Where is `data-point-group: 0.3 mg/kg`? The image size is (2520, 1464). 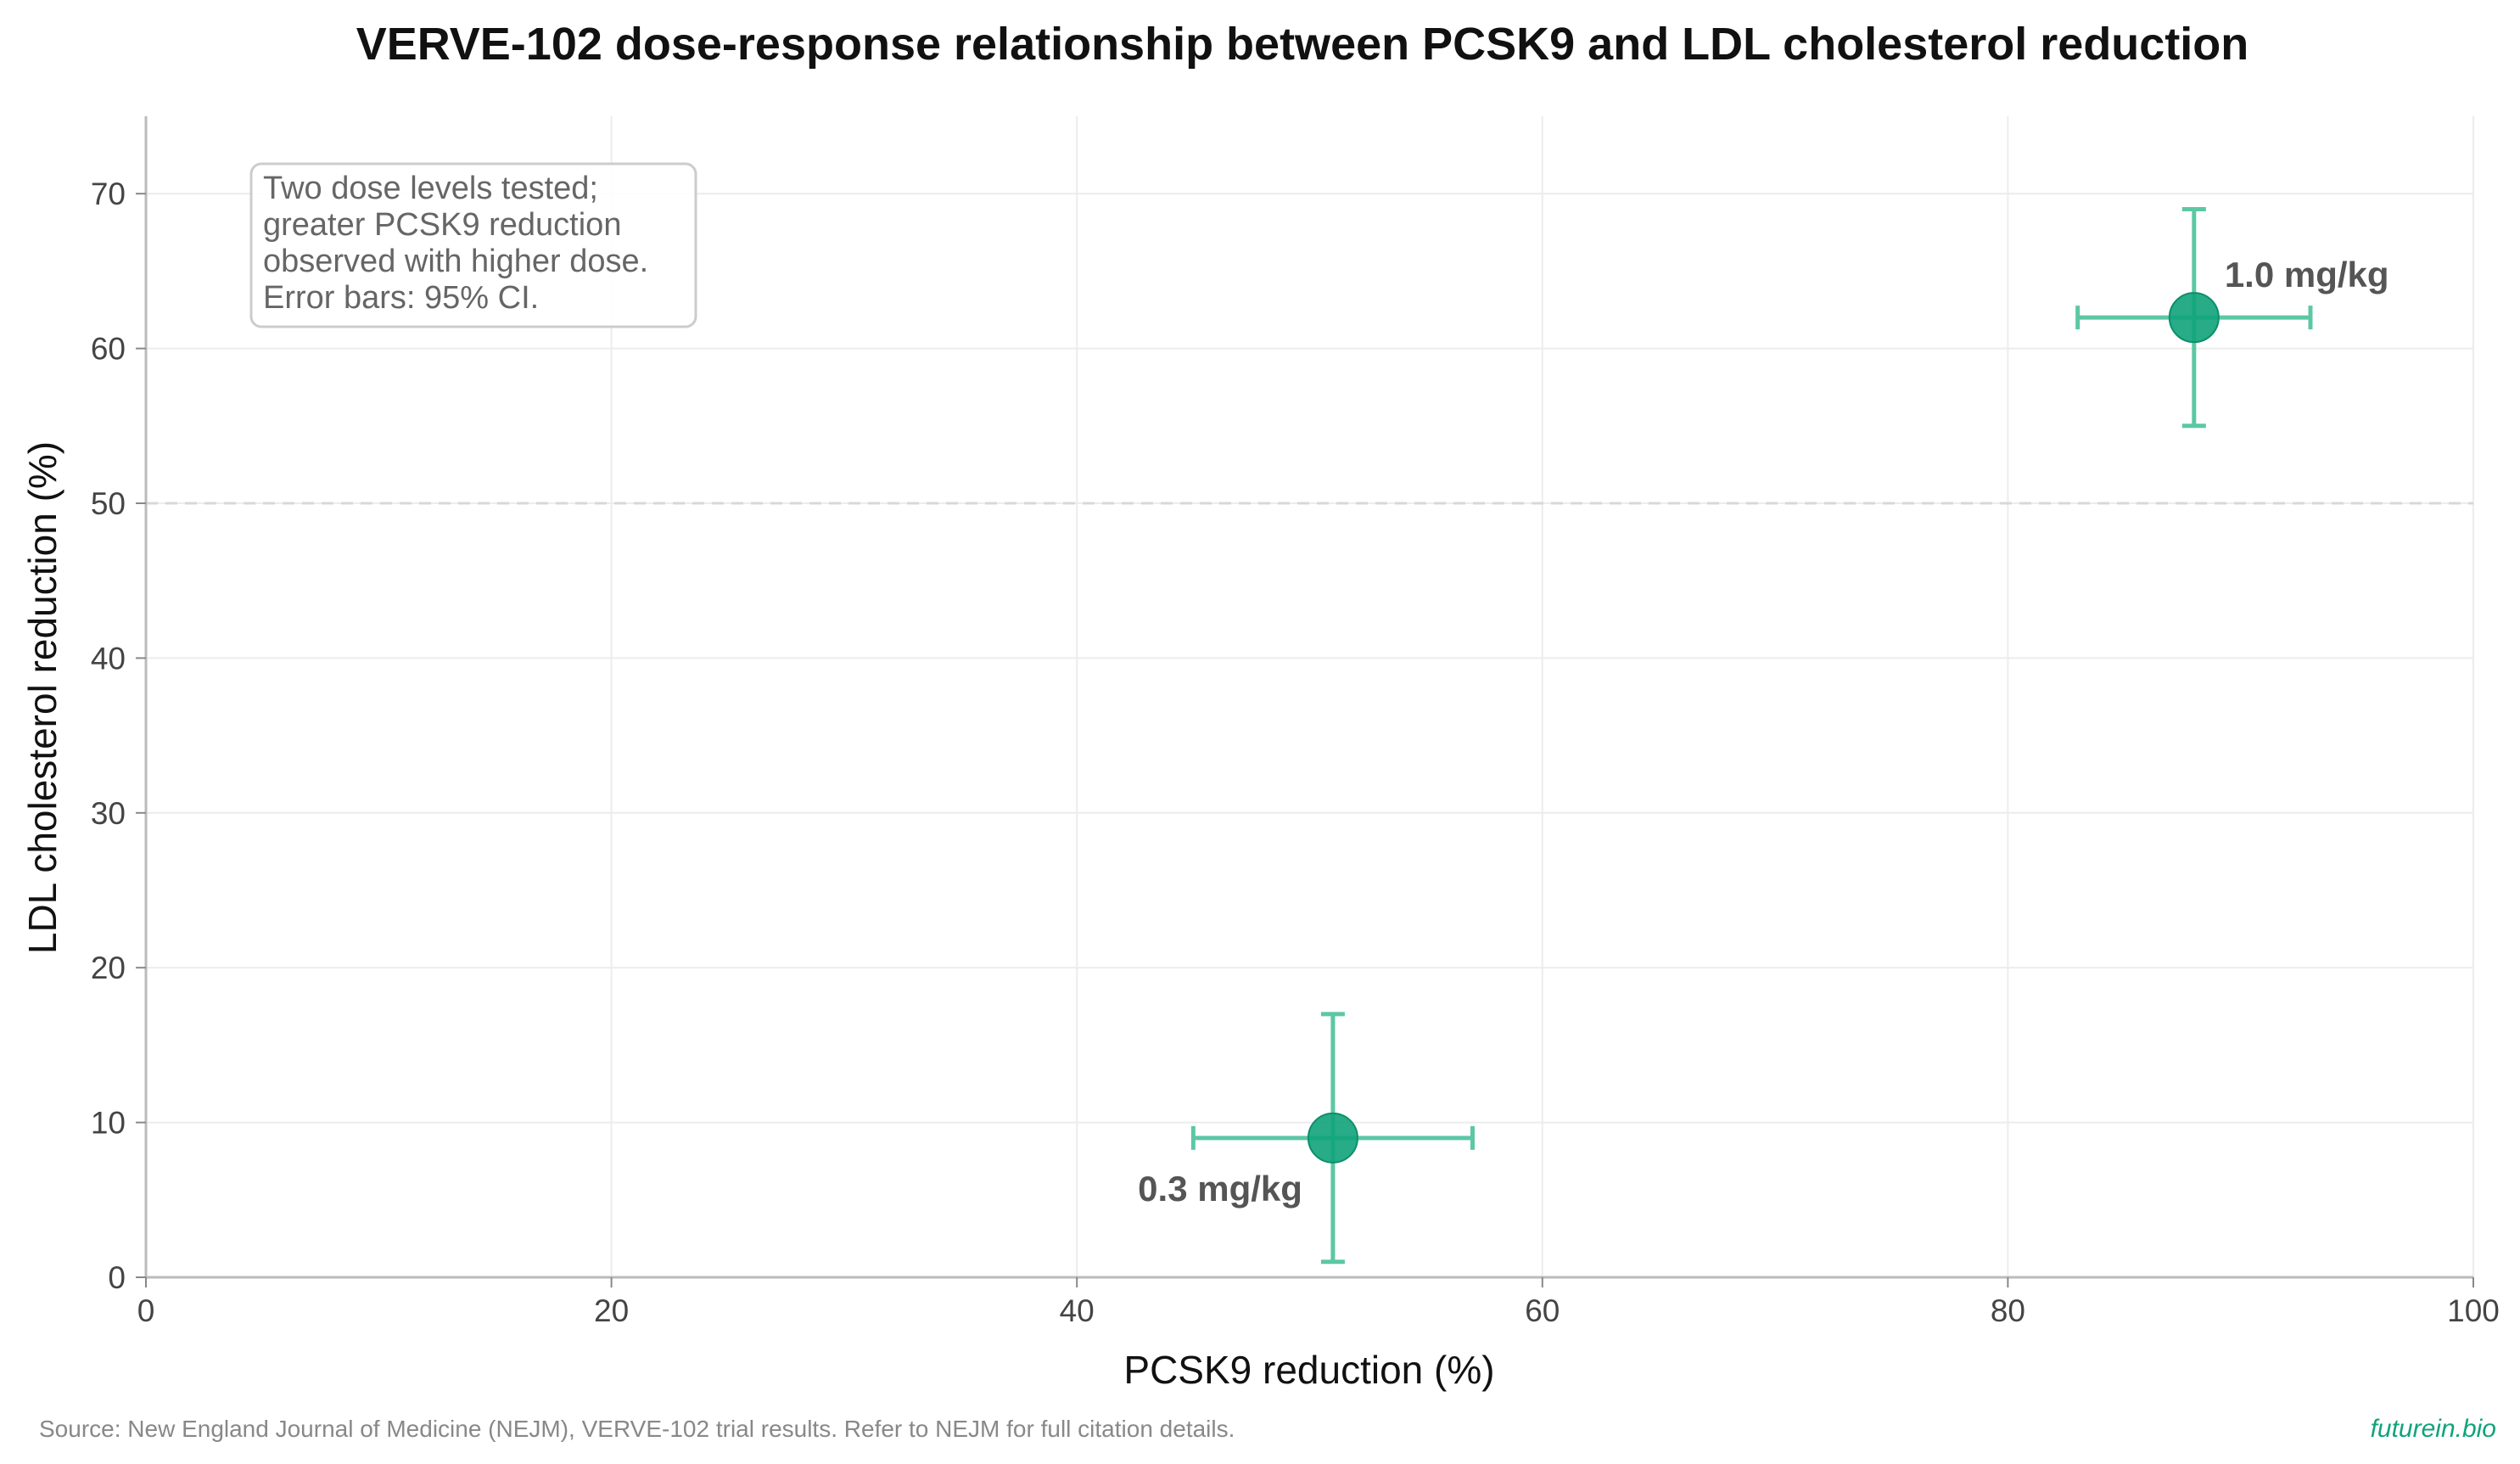 data-point-group: 0.3 mg/kg is located at coordinates (1307, 1138).